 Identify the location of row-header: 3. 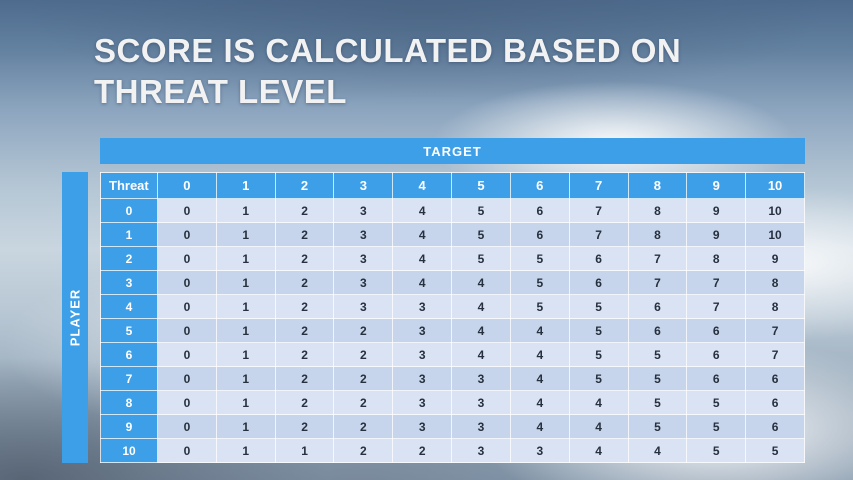
(129, 282).